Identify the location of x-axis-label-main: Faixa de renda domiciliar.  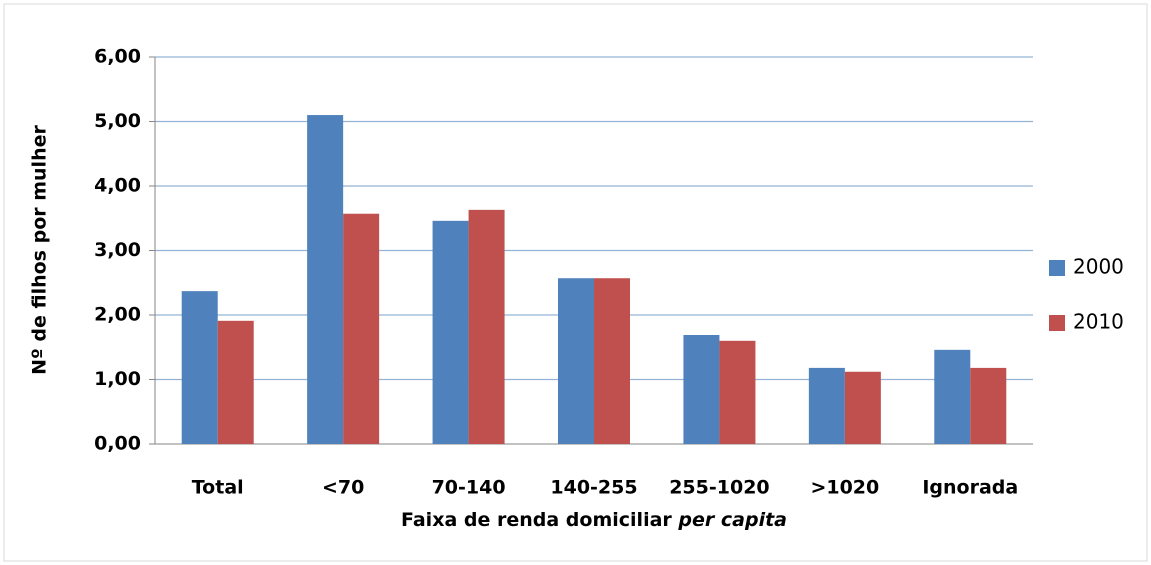
(536, 520).